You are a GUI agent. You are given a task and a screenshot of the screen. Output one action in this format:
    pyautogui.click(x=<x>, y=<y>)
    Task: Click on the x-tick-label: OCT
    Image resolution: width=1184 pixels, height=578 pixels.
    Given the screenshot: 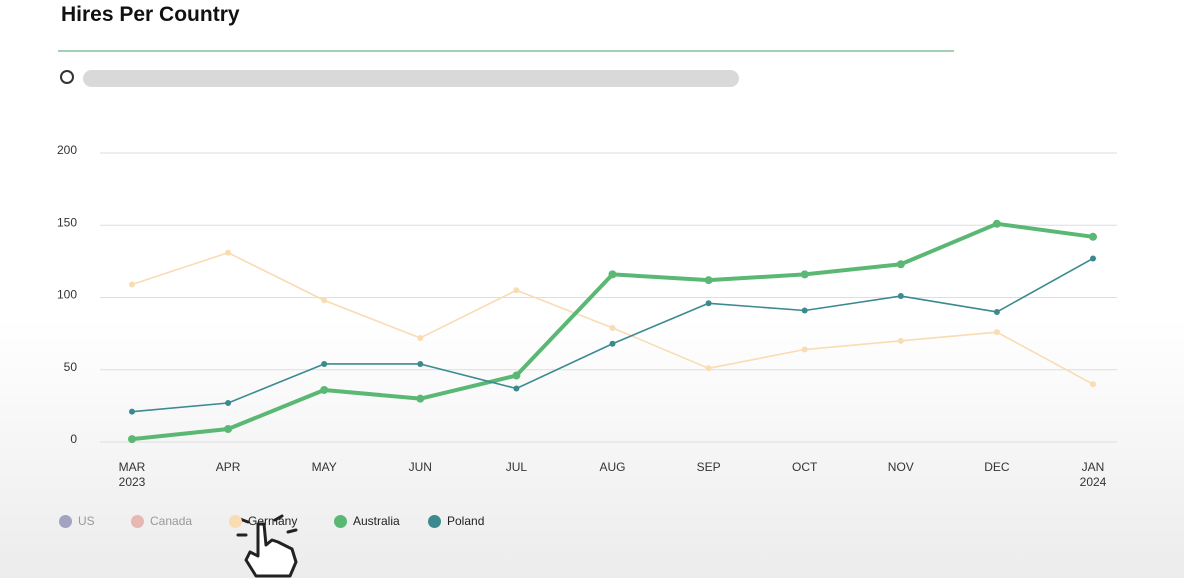 What is the action you would take?
    pyautogui.click(x=805, y=467)
    